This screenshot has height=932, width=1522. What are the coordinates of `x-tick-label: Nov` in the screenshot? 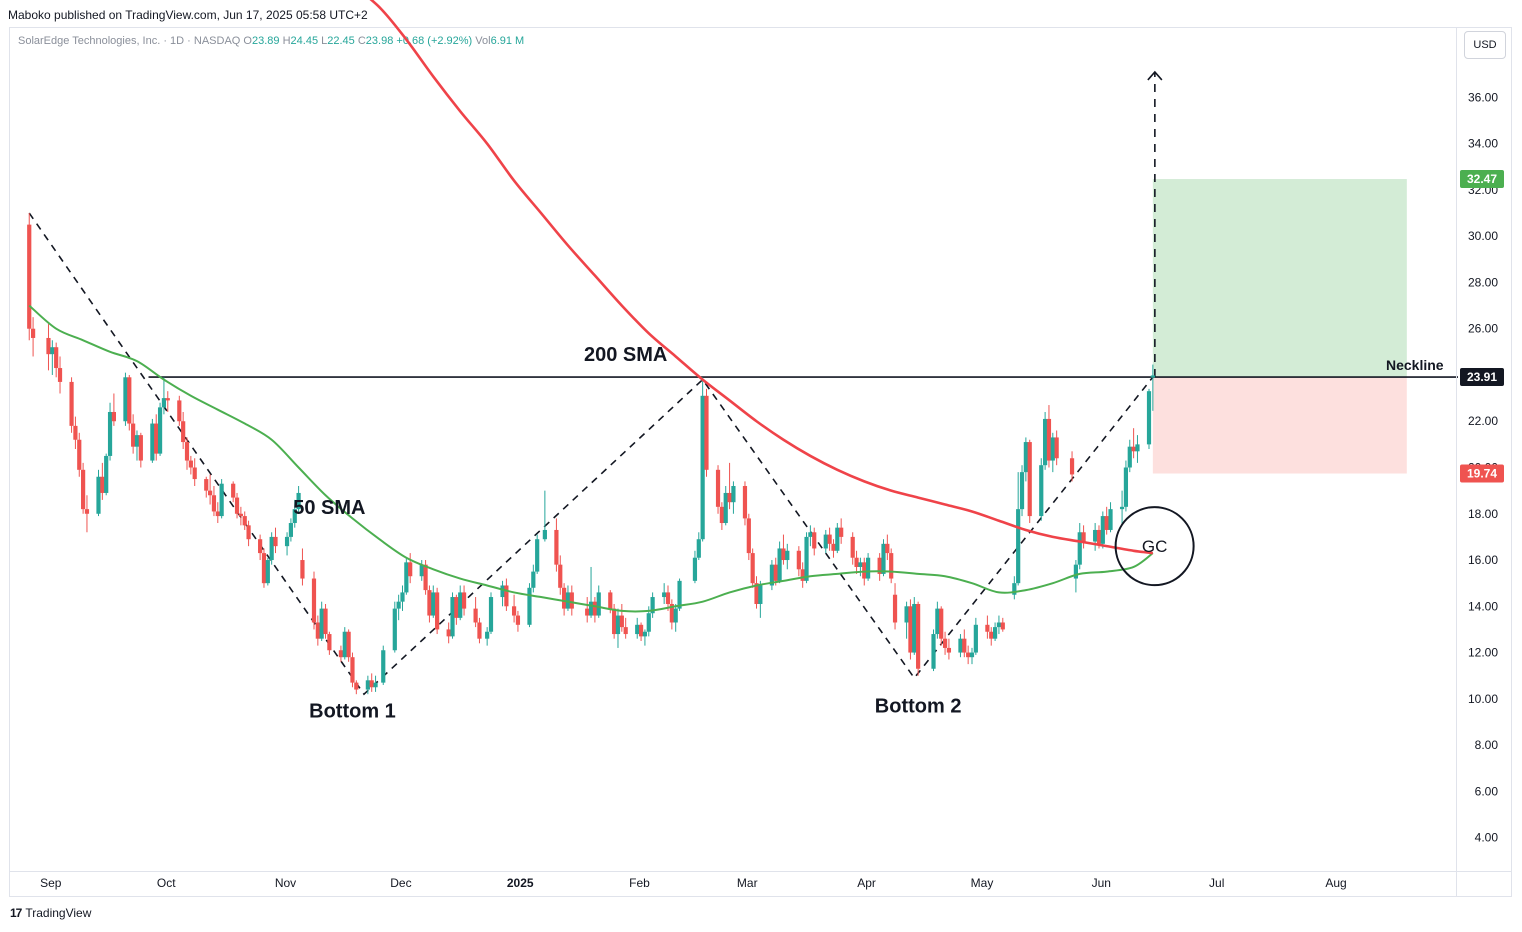 It's located at (285, 883).